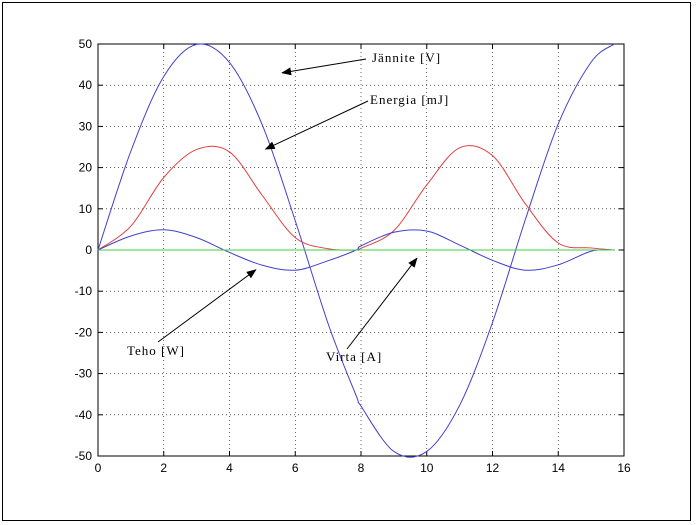 Image resolution: width=696 pixels, height=525 pixels. Describe the element at coordinates (86, 168) in the screenshot. I see `y-tick-label: 20` at that location.